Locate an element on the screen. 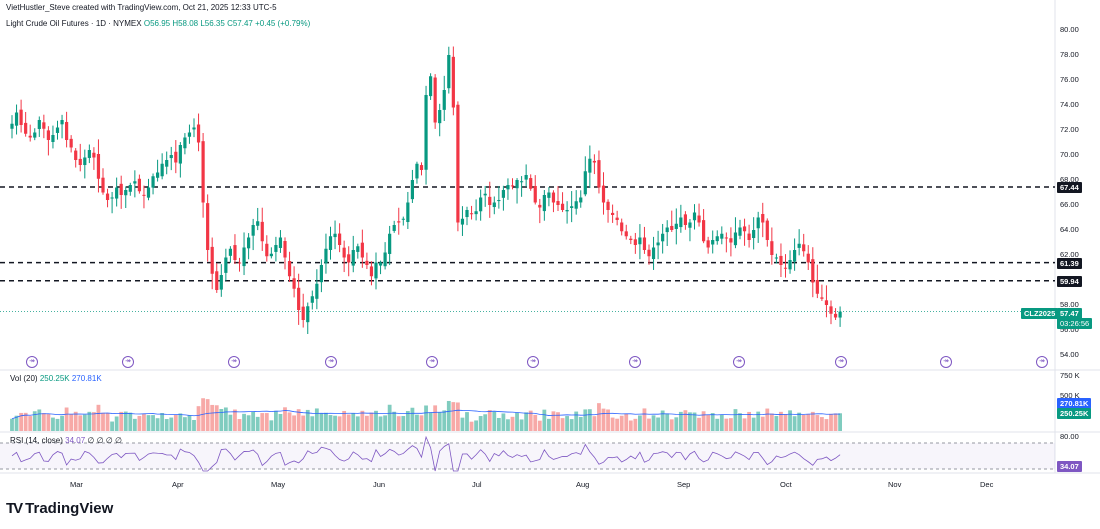 The image size is (1100, 529). level-tag-59: 59.94 is located at coordinates (1069, 281).